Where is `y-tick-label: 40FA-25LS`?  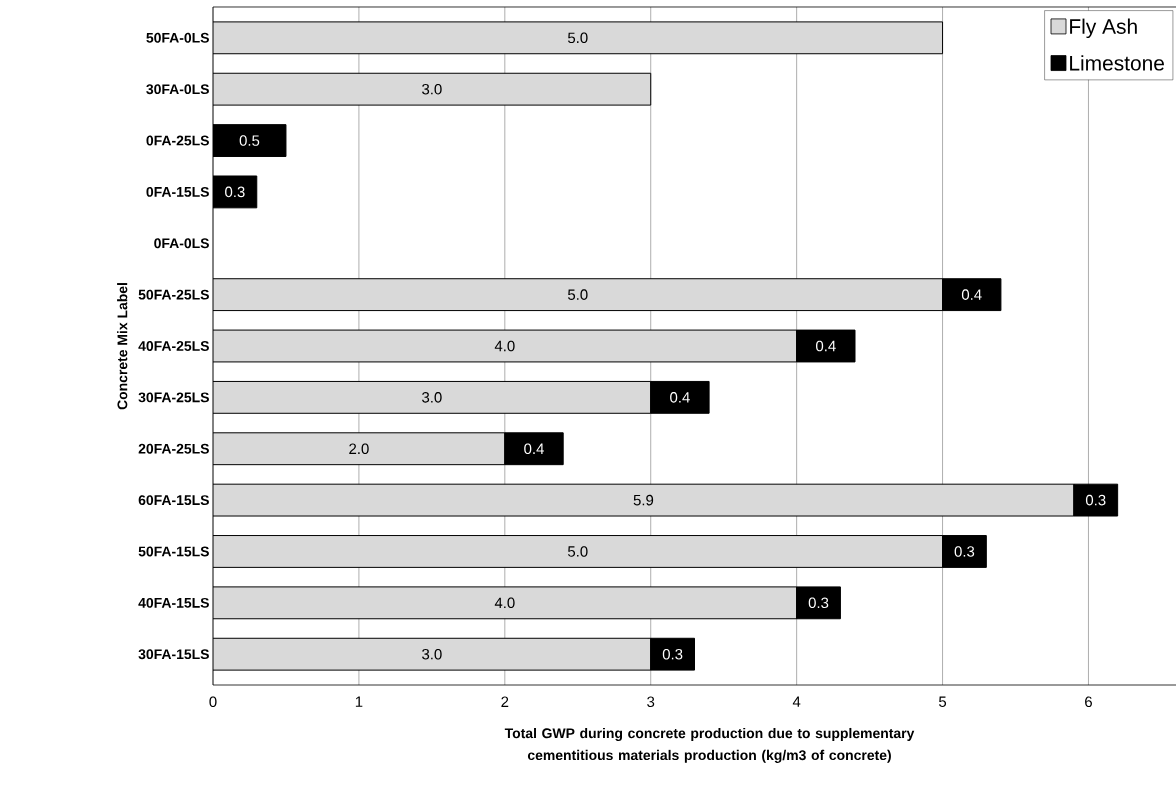
y-tick-label: 40FA-25LS is located at coordinates (173, 346).